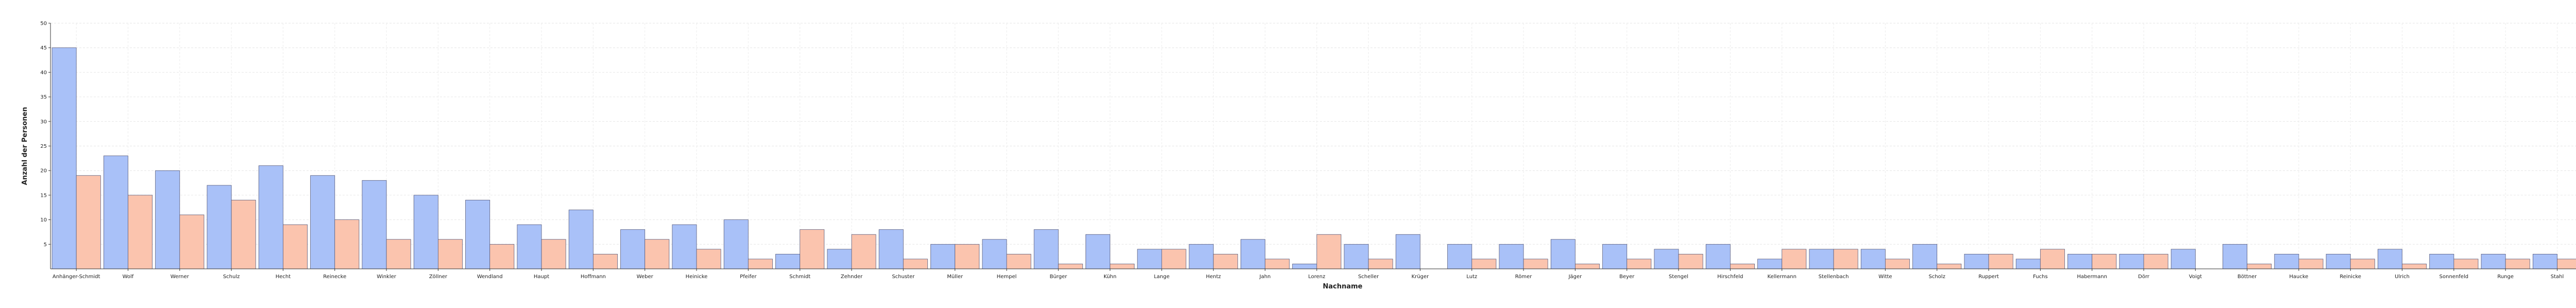  Describe the element at coordinates (1265, 277) in the screenshot. I see `x-tick-label: Jahn` at that location.